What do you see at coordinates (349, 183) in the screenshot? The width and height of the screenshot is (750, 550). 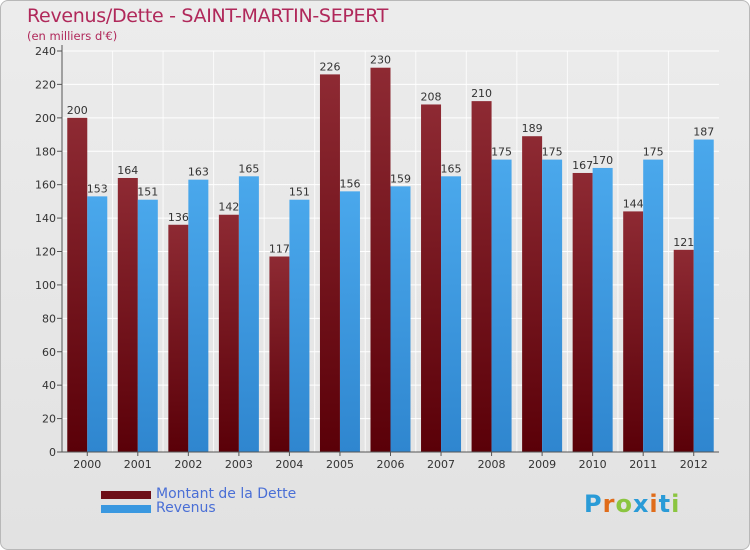 I see `data-label-revenue: 156` at bounding box center [349, 183].